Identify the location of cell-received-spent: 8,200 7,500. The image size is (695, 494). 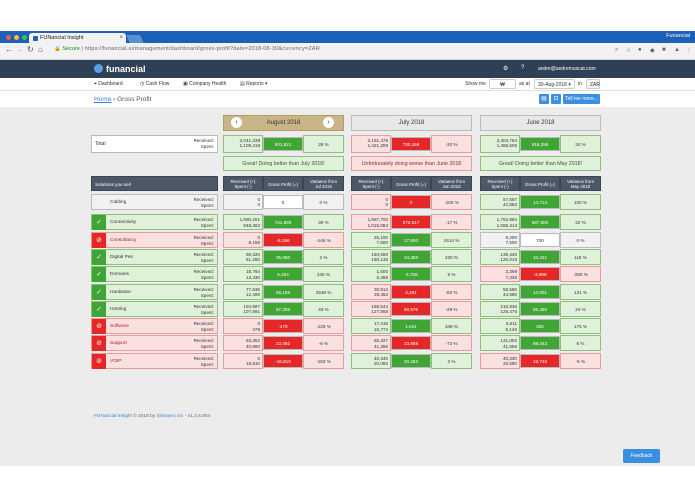
(500, 239).